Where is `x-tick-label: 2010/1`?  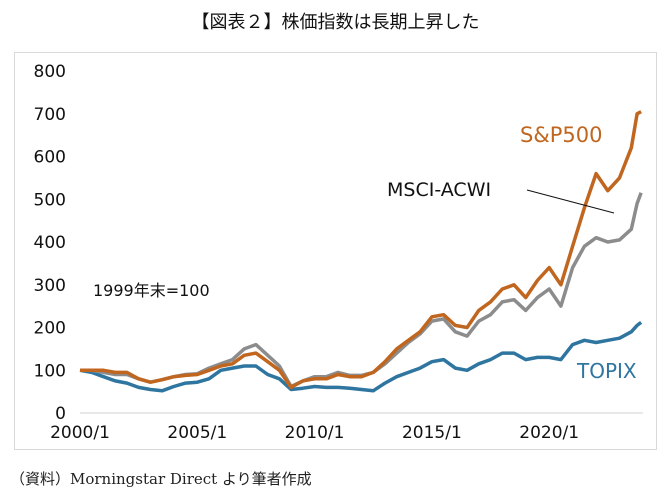 x-tick-label: 2010/1 is located at coordinates (315, 433).